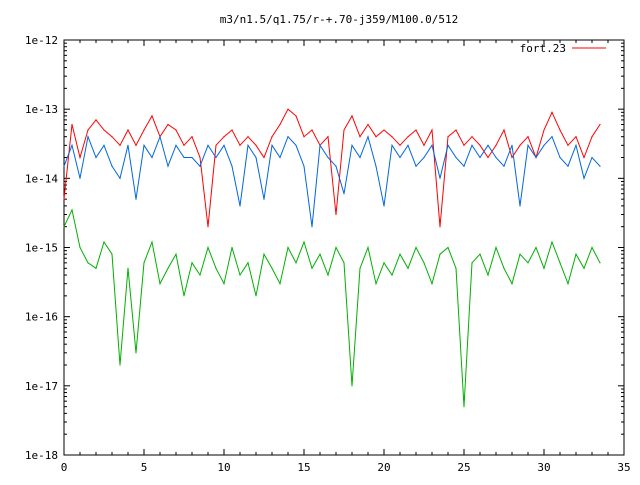 The height and width of the screenshot is (485, 640). What do you see at coordinates (41, 386) in the screenshot?
I see `y-tick-label: 1e-17` at bounding box center [41, 386].